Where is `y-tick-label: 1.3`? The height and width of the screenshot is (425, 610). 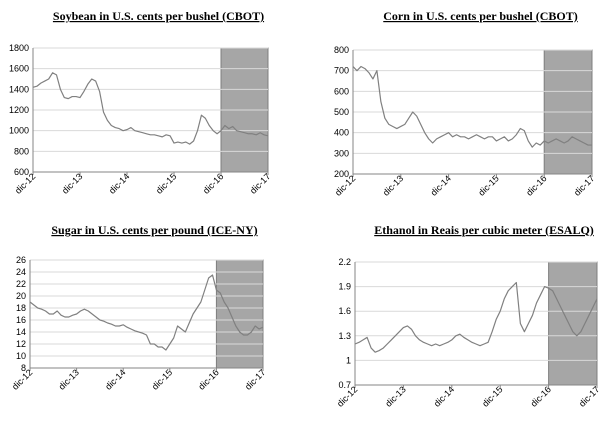 y-tick-label: 1.3 is located at coordinates (344, 336).